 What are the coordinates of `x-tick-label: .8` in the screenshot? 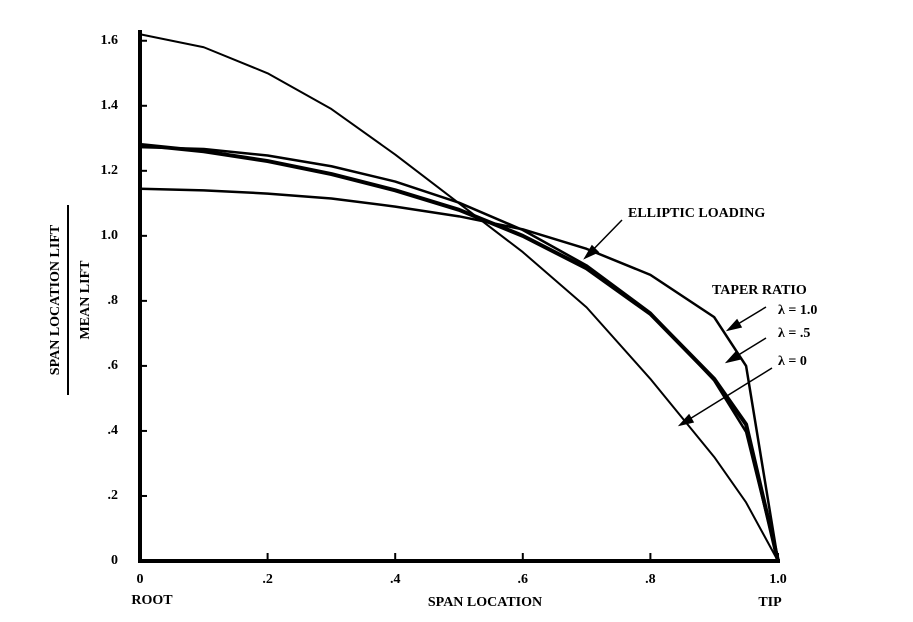 It's located at (650, 579).